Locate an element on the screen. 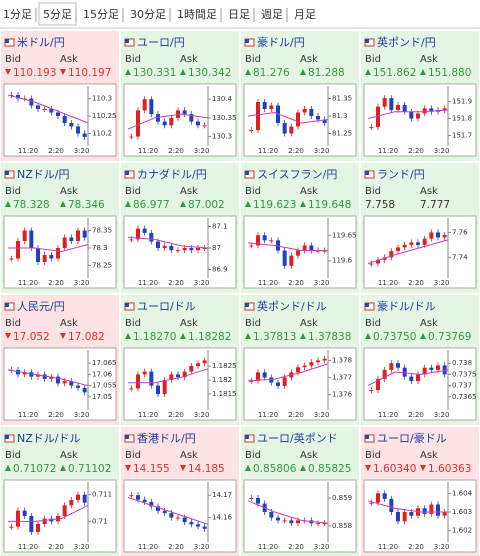  pair-name: 豪ドル/ドル is located at coordinates (406, 306).